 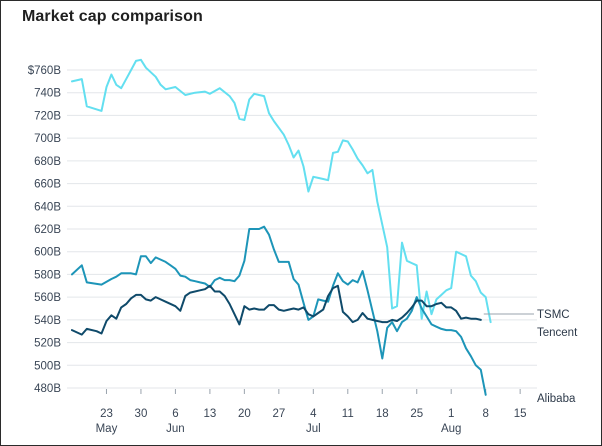 I want to click on x-tick-label: 18, so click(x=382, y=414).